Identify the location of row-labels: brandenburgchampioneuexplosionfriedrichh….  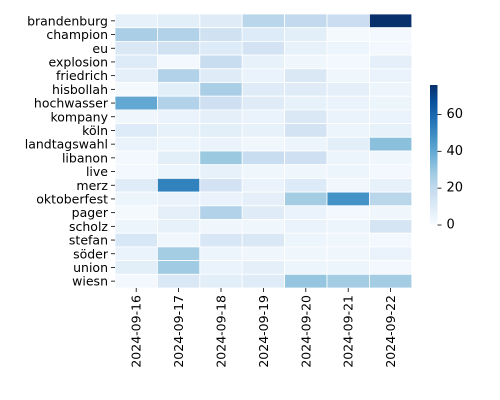
(70, 151).